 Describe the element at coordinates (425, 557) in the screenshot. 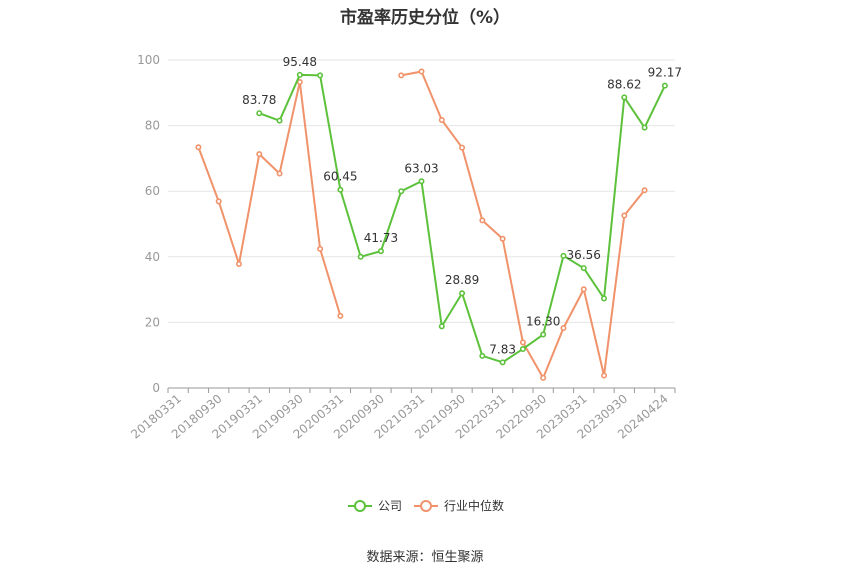

I see `data-source: 数据来源：恒生聚源` at that location.